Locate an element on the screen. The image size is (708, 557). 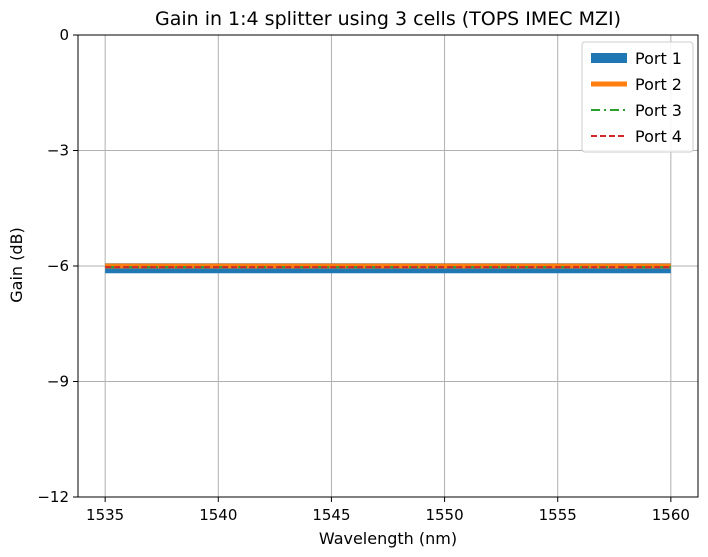
y-axis-ticks: 0 −3 −6 −9 −12 is located at coordinates (57, 266).